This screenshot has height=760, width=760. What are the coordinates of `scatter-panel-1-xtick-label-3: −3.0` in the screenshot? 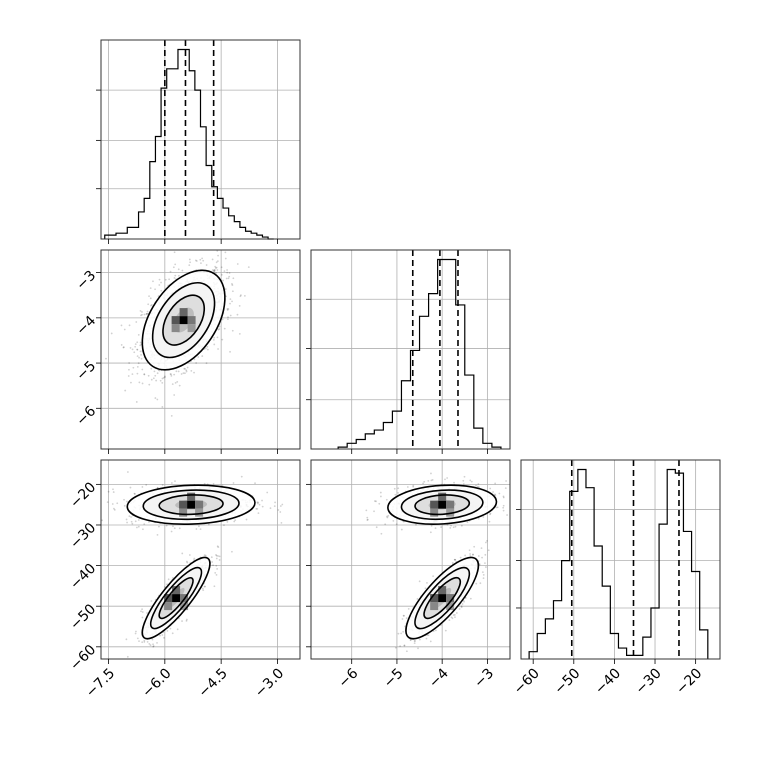 It's located at (269, 682).